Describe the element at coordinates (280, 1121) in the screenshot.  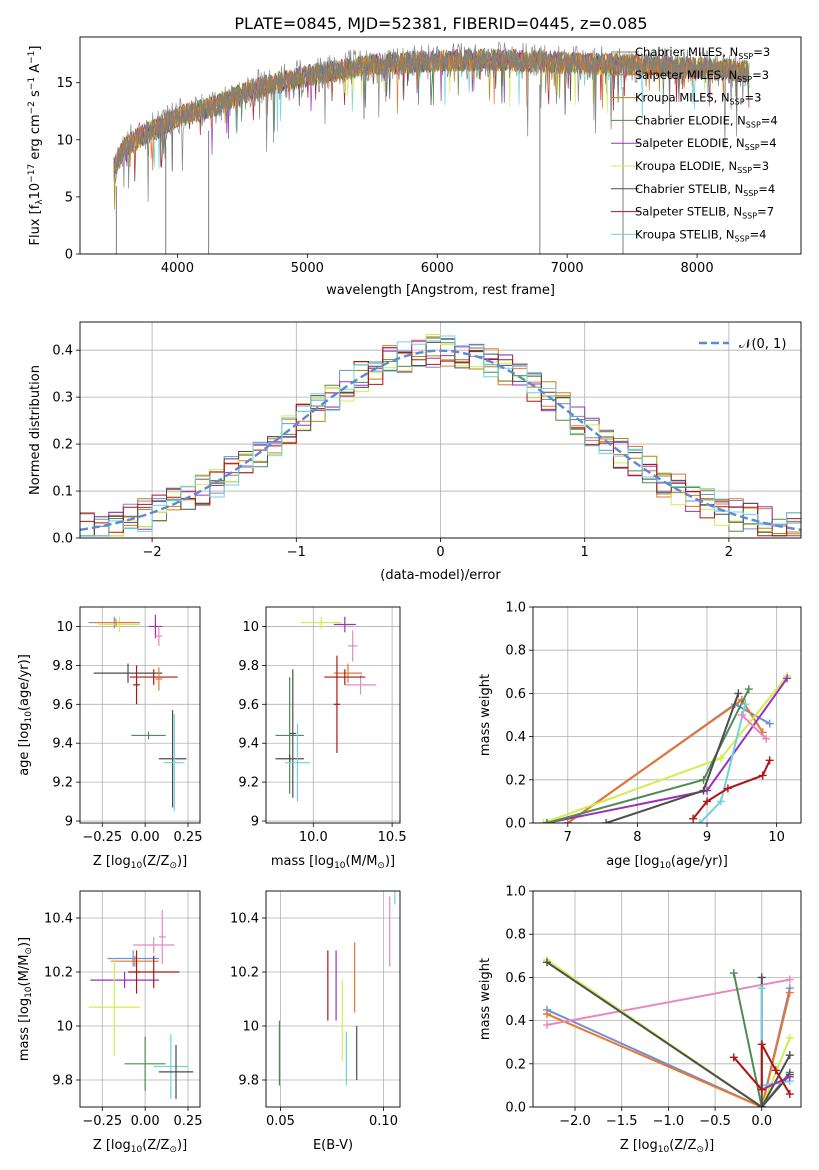
I see `x-tick-label: 0.05` at that location.